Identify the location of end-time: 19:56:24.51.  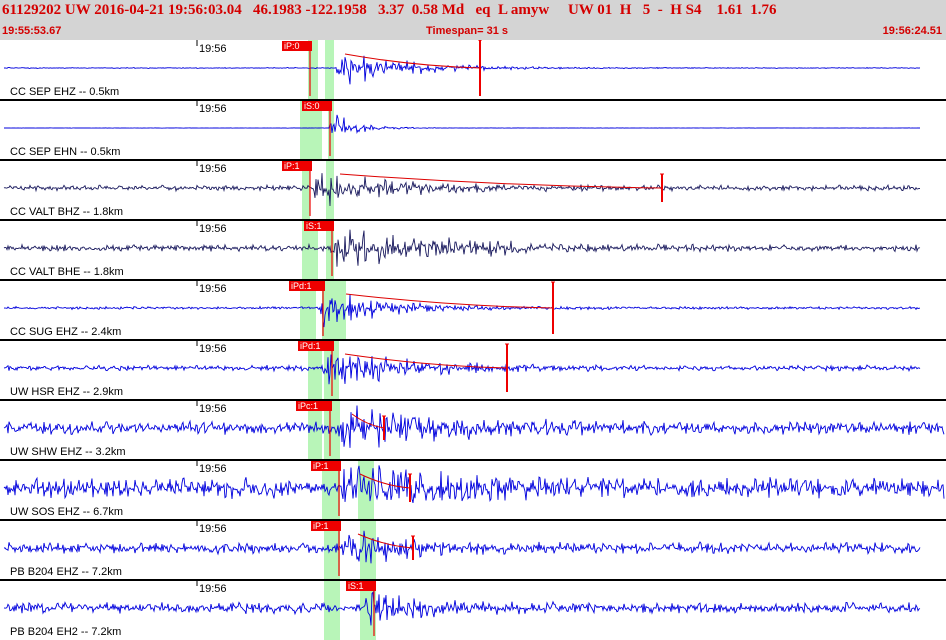
(912, 31).